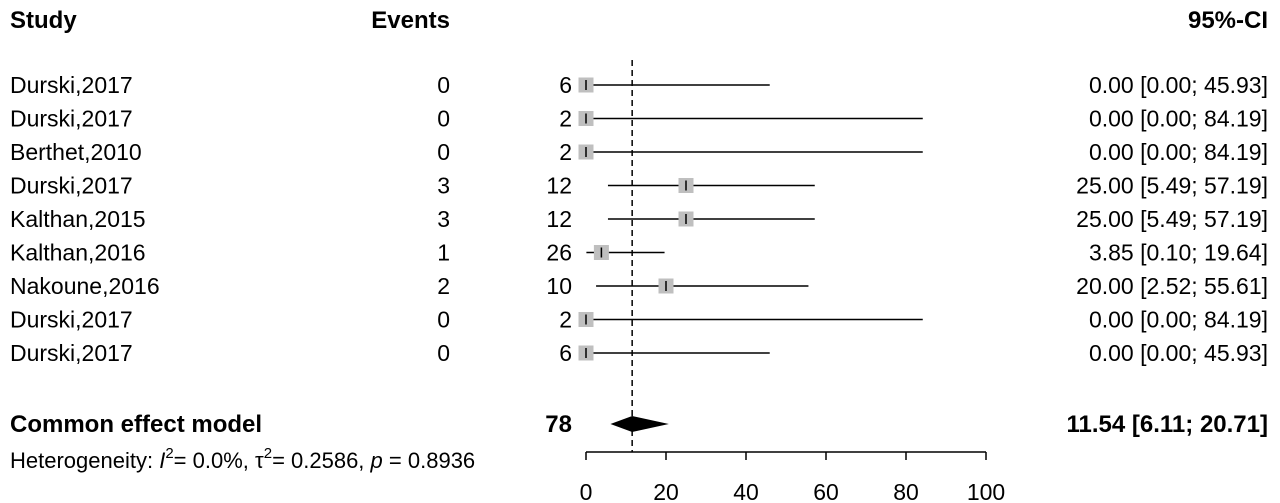  What do you see at coordinates (443, 253) in the screenshot?
I see `study-events: 1` at bounding box center [443, 253].